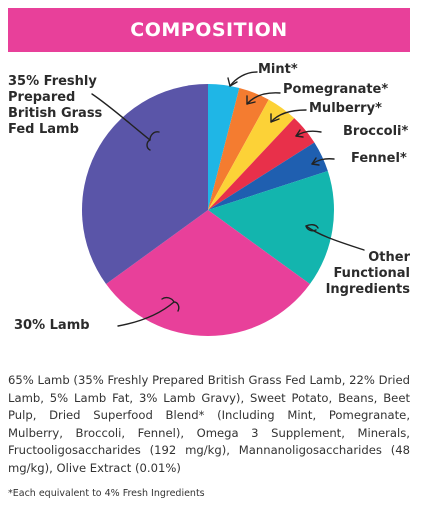  Describe the element at coordinates (153, 141) in the screenshot. I see `arrowhead-fresh` at that location.